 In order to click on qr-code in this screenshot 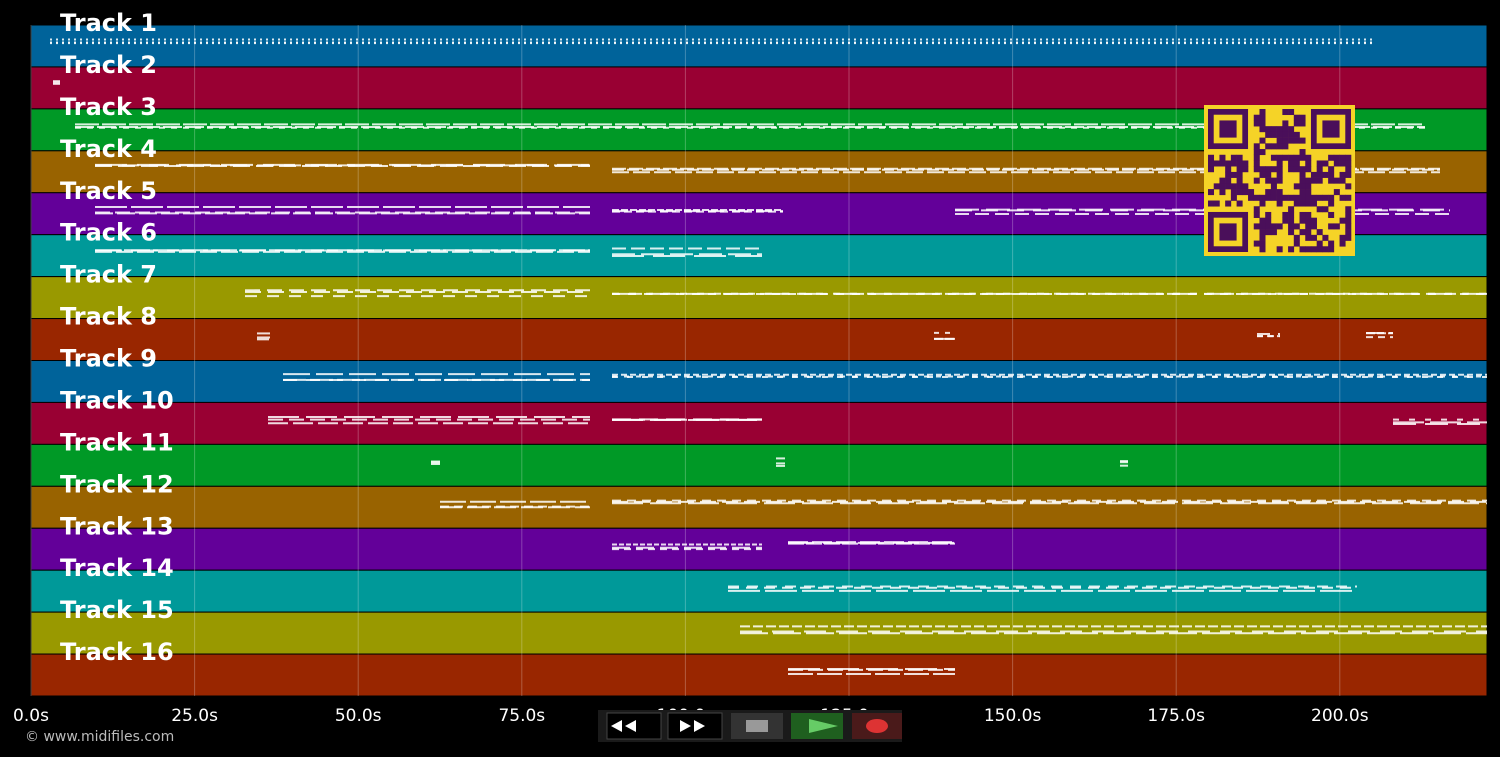, I will do `click(1279, 180)`.